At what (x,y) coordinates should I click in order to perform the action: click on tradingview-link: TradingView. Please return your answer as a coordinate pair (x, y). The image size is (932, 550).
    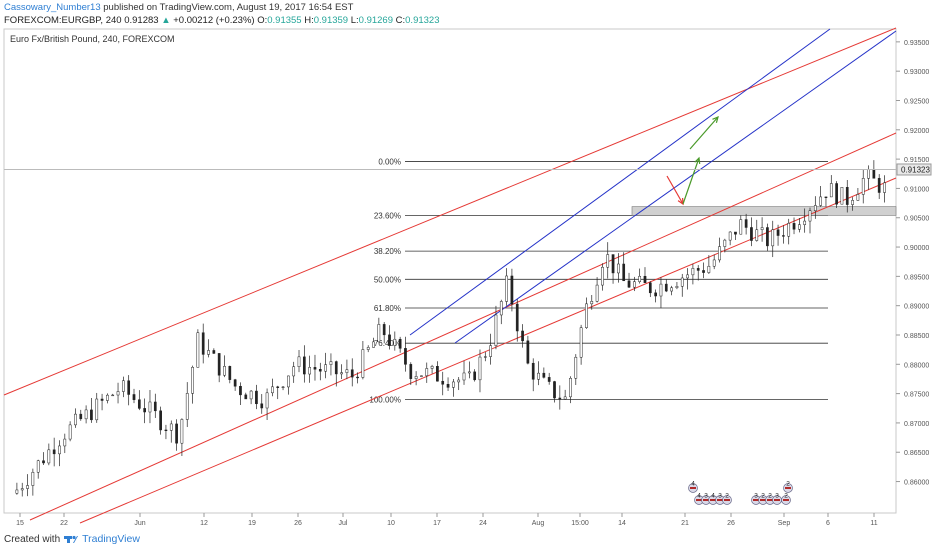
    Looking at the image, I should click on (111, 539).